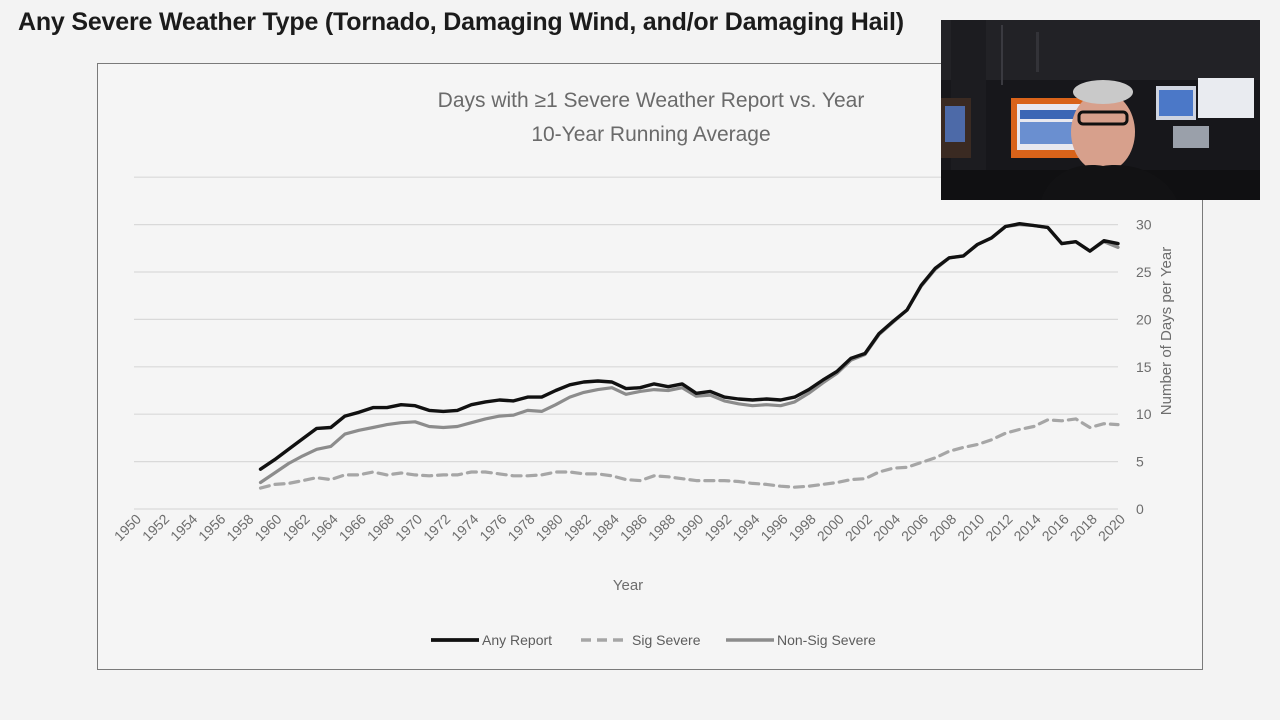 The height and width of the screenshot is (720, 1280). I want to click on x-tick-label: 1970, so click(408, 527).